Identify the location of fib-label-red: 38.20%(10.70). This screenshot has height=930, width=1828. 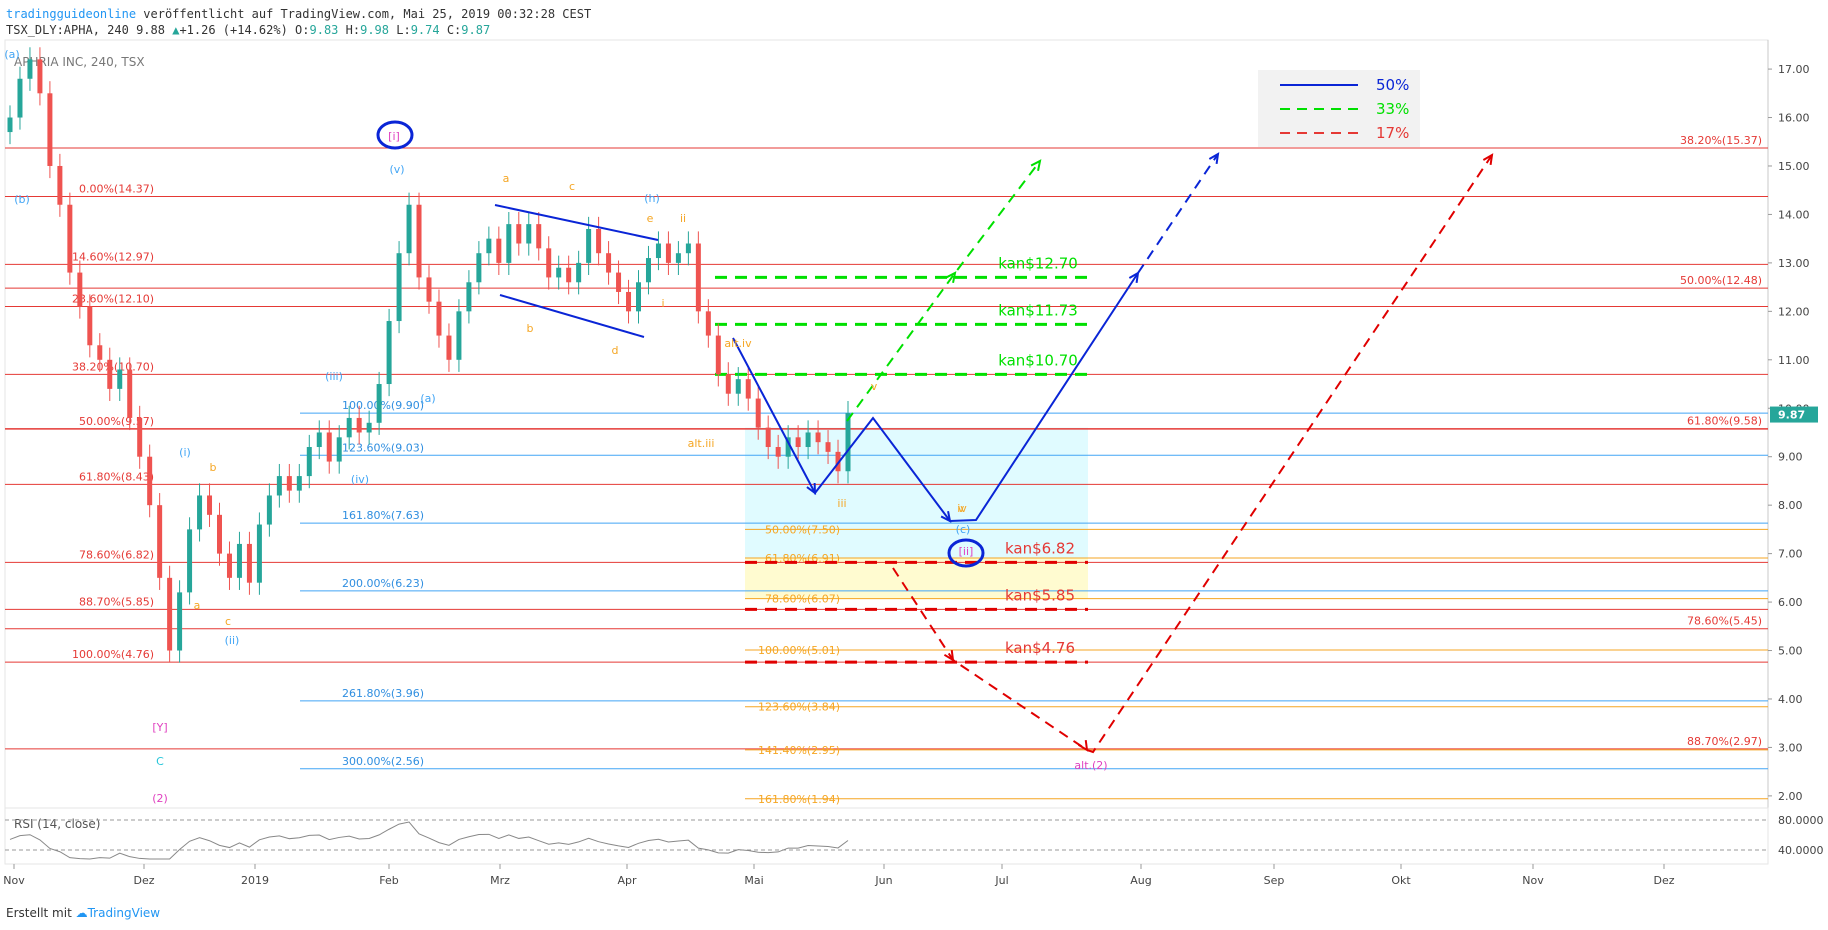
(113, 366).